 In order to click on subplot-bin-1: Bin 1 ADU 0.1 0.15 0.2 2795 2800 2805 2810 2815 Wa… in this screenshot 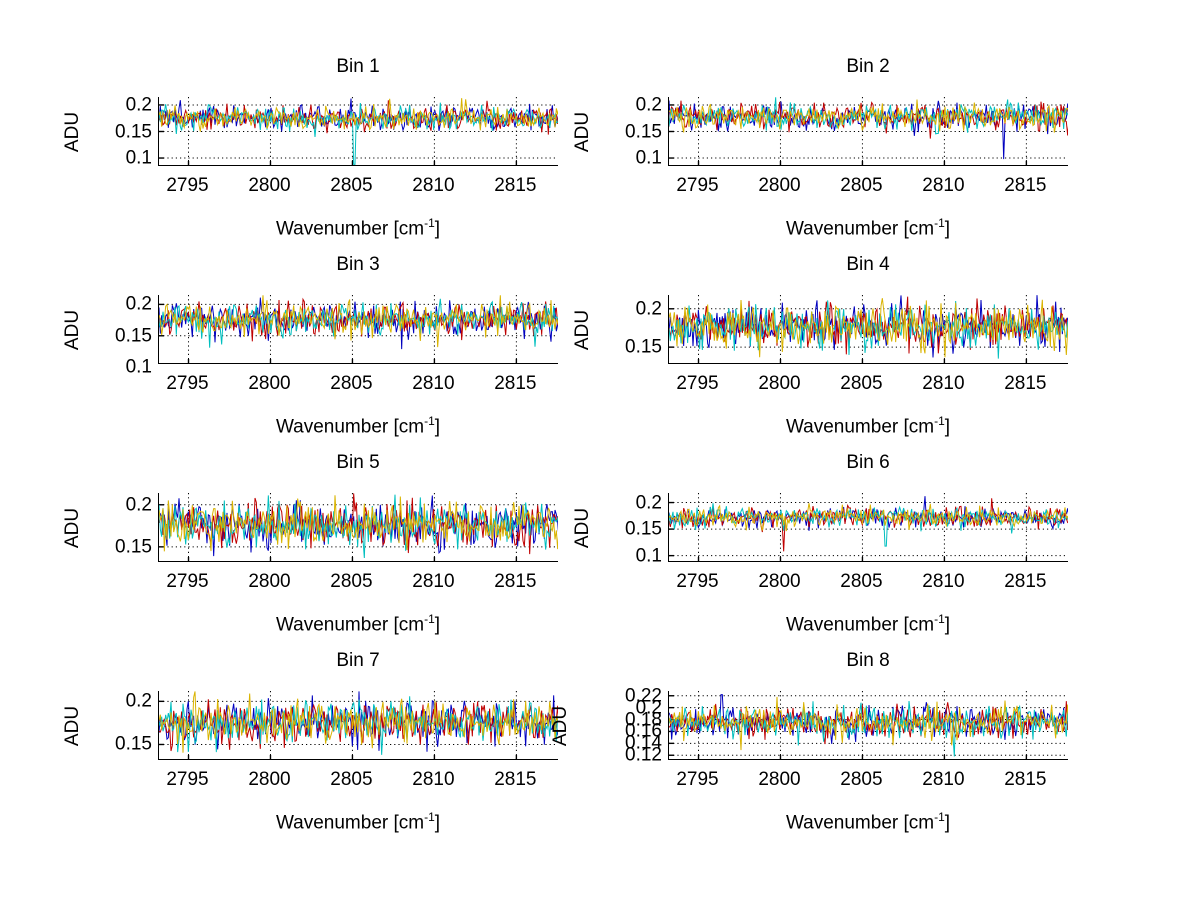, I will do `click(299, 156)`.